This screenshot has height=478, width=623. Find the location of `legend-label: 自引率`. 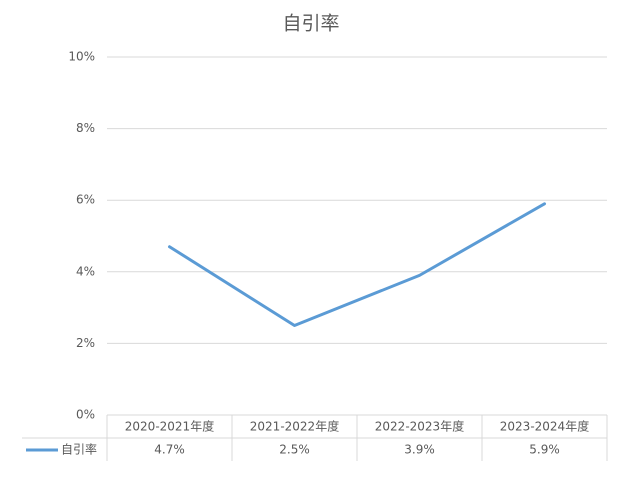

legend-label: 自引率 is located at coordinates (79, 449).